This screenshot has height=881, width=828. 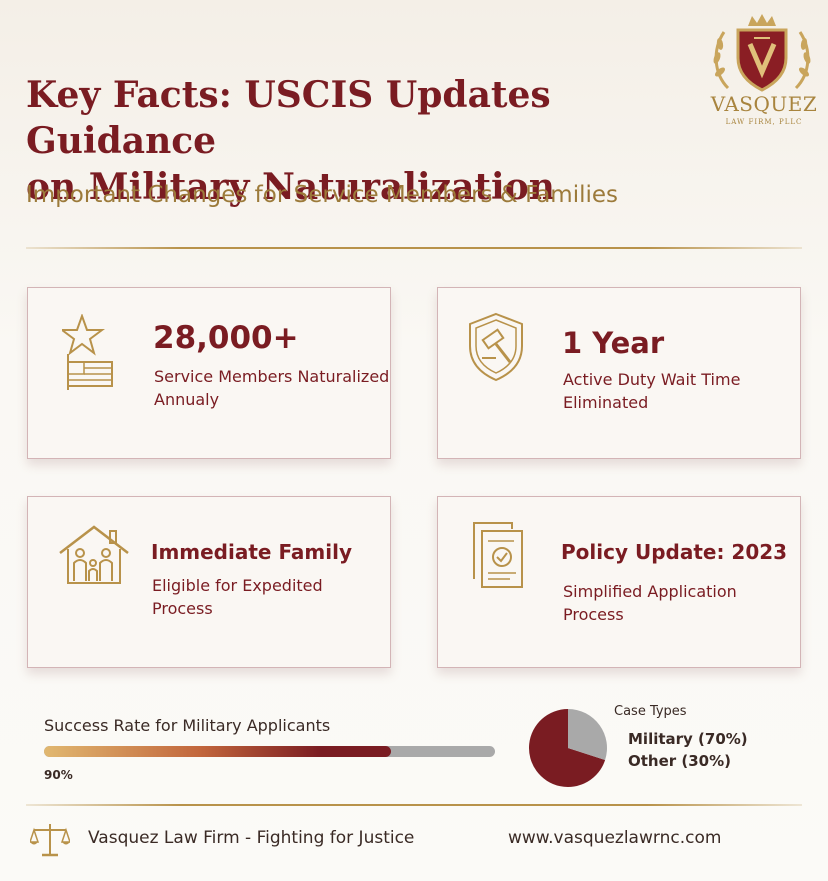 I want to click on case-types-pie-chart, so click(x=568, y=748).